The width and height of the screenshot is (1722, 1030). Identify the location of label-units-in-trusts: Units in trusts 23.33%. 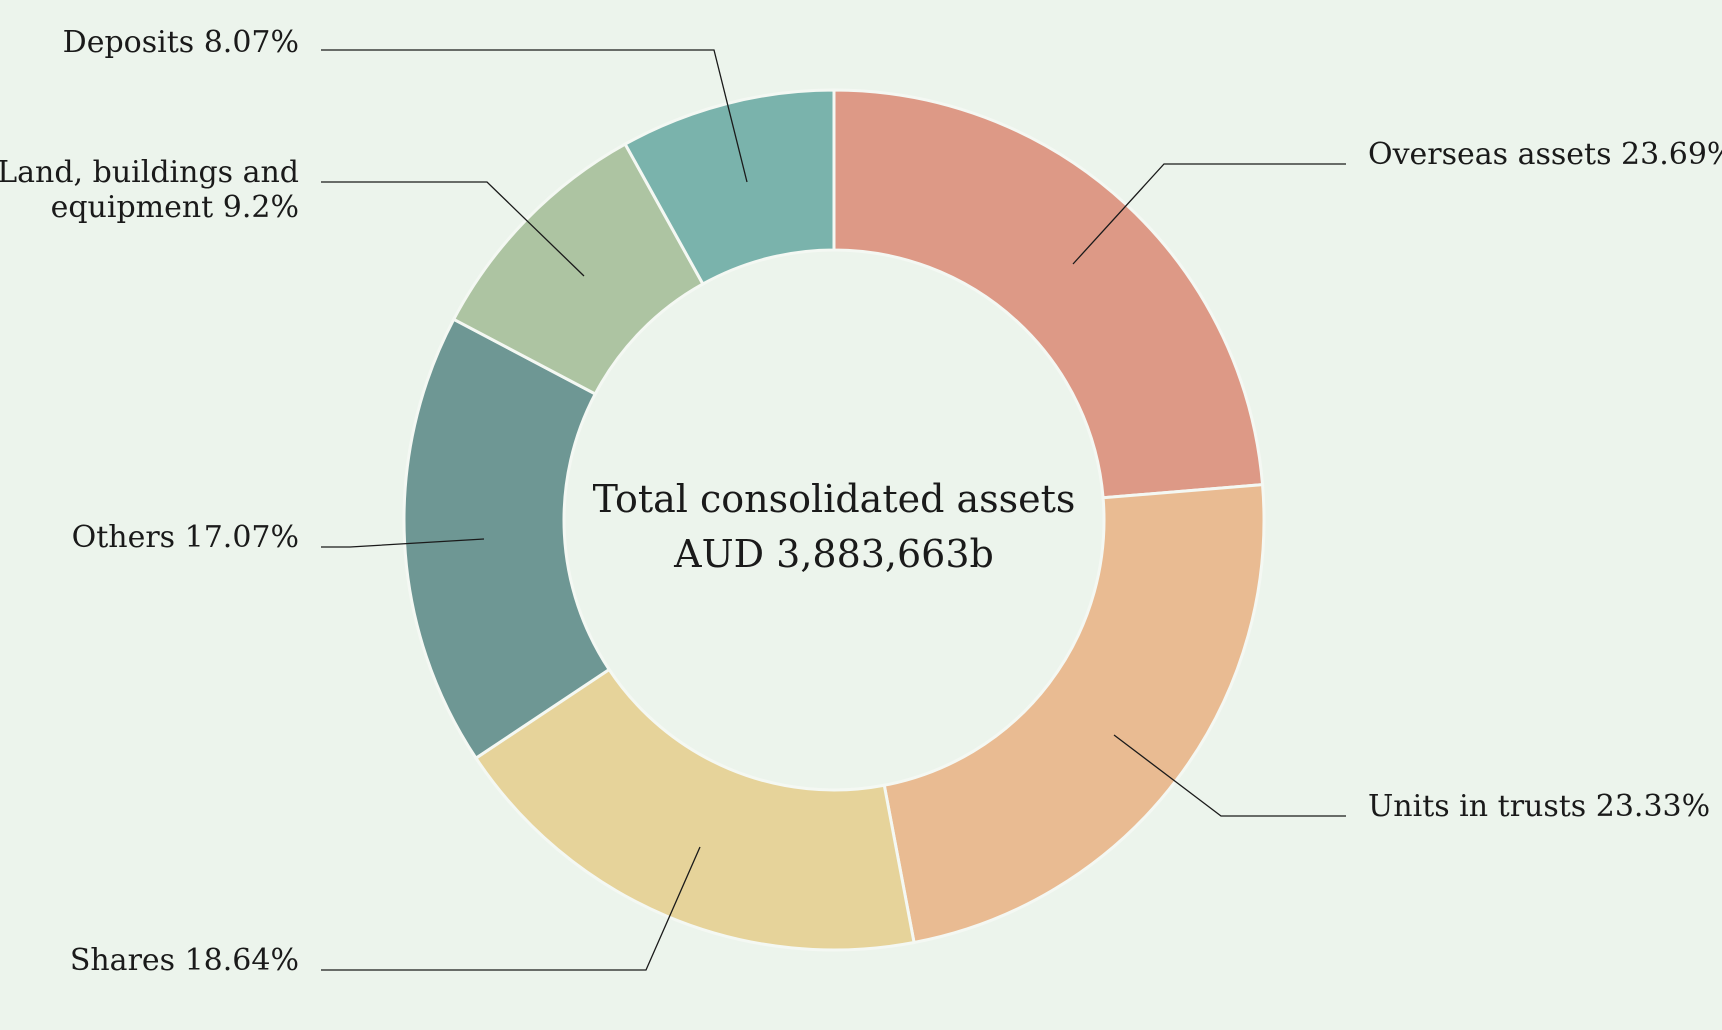
(1539, 806).